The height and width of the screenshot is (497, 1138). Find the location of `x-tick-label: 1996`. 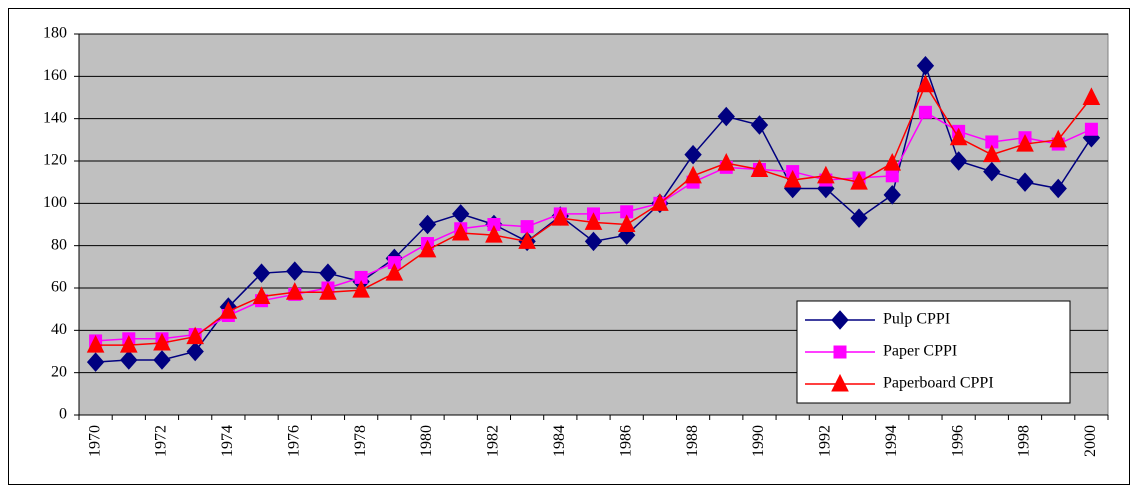

x-tick-label: 1996 is located at coordinates (957, 441).